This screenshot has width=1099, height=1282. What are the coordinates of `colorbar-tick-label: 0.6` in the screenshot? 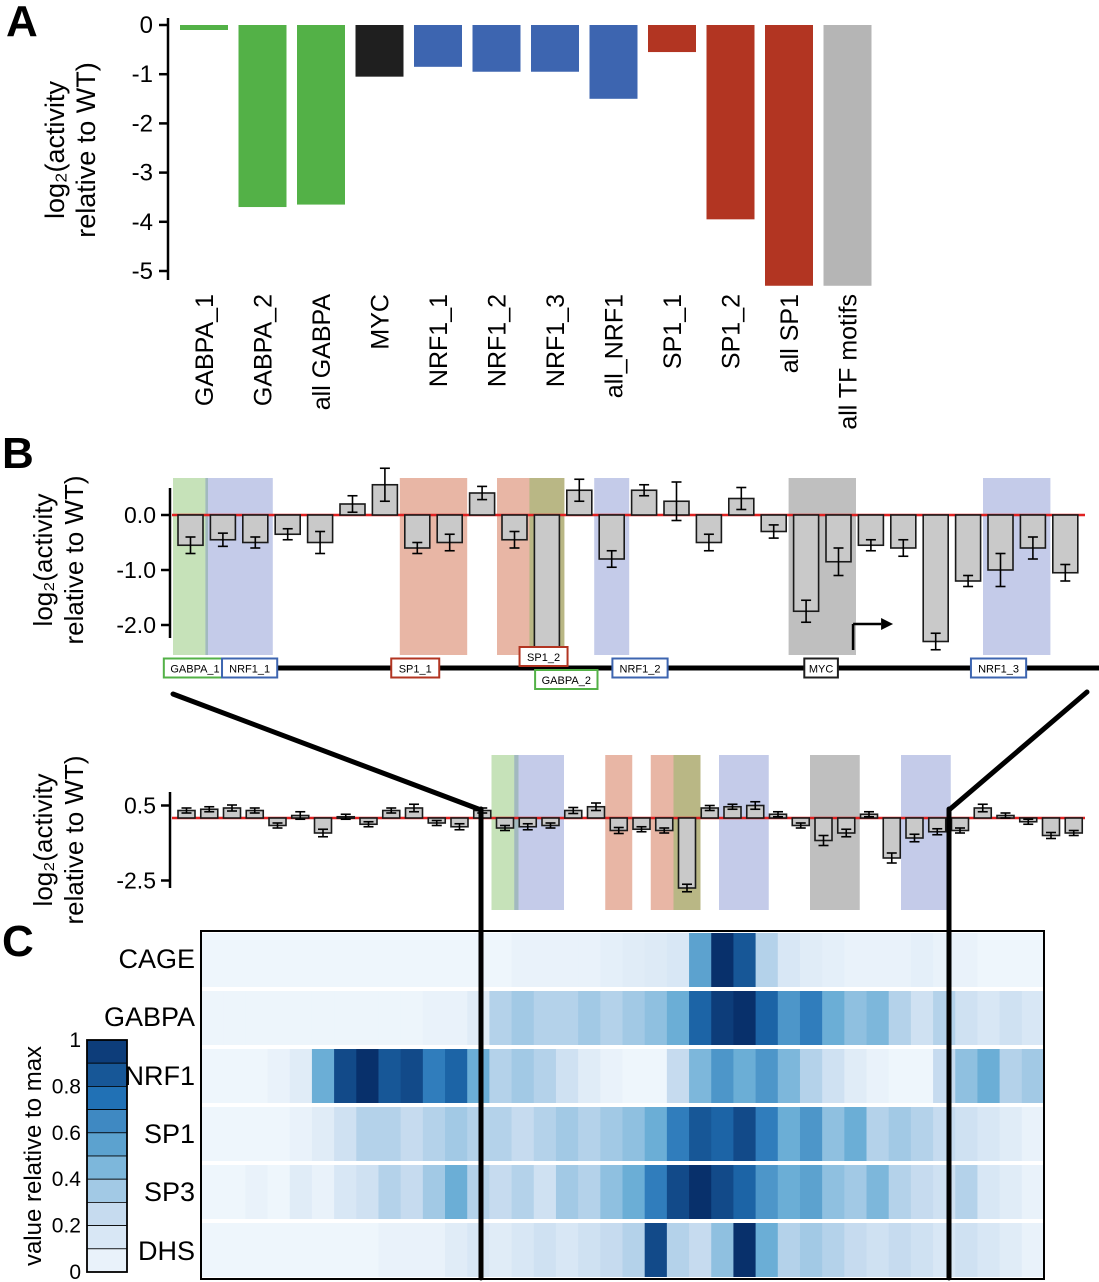 It's located at (66, 1133).